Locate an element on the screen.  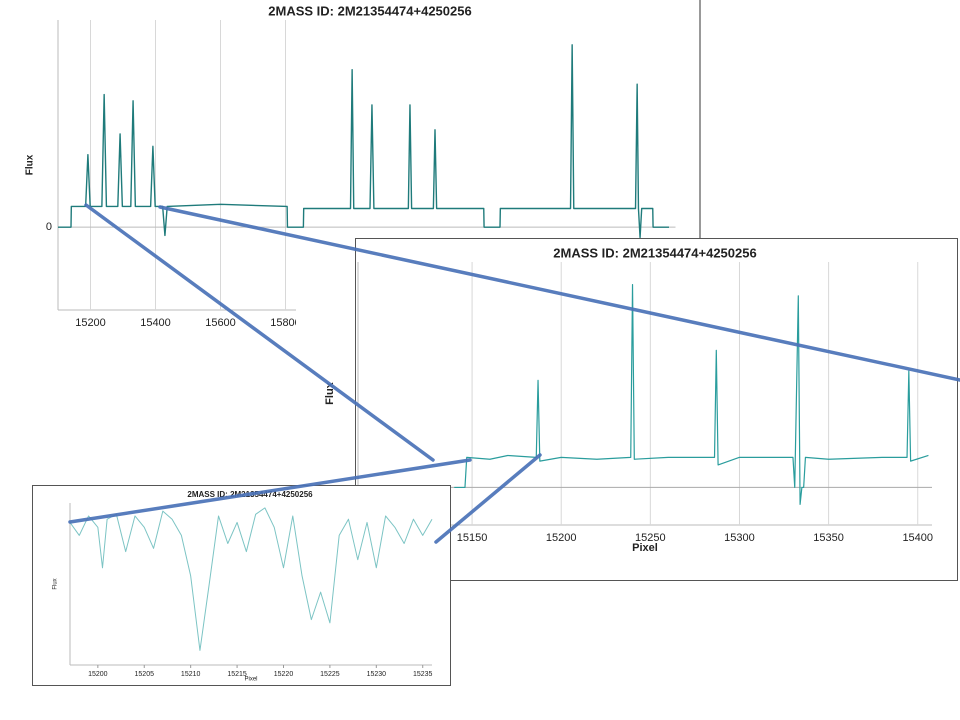
x-tick-label: 15300 is located at coordinates (739, 538).